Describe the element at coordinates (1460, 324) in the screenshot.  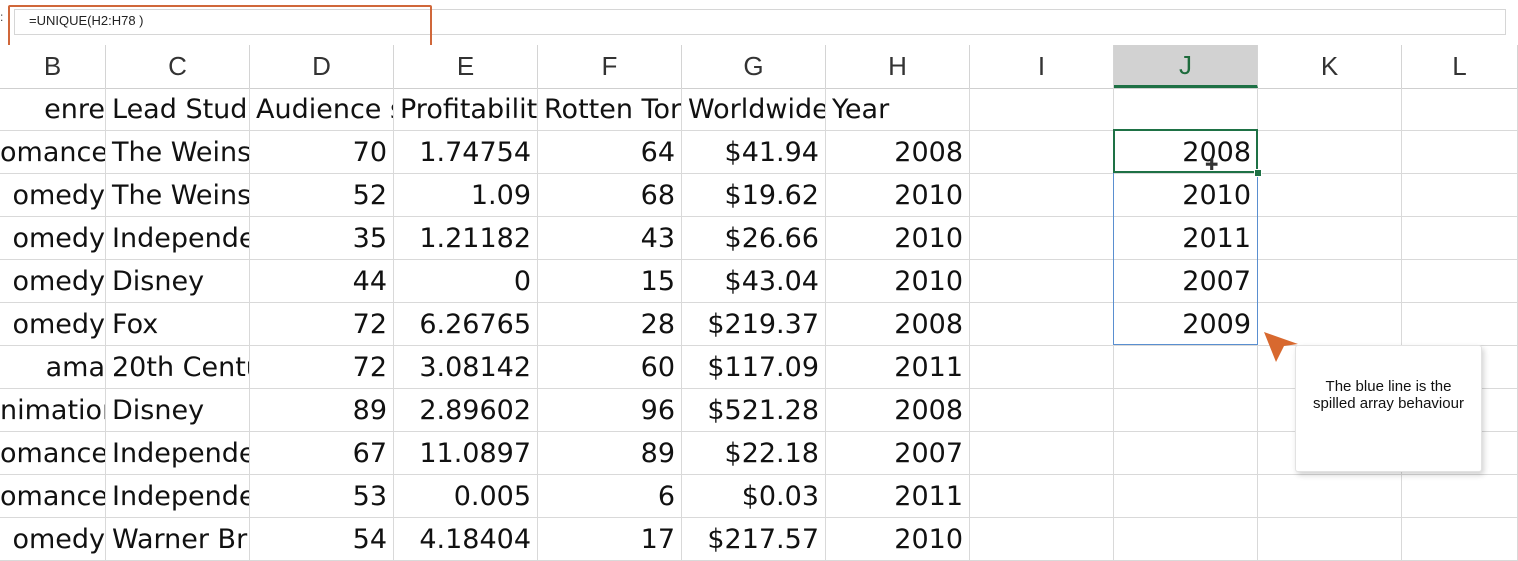
I see `cell-l6` at that location.